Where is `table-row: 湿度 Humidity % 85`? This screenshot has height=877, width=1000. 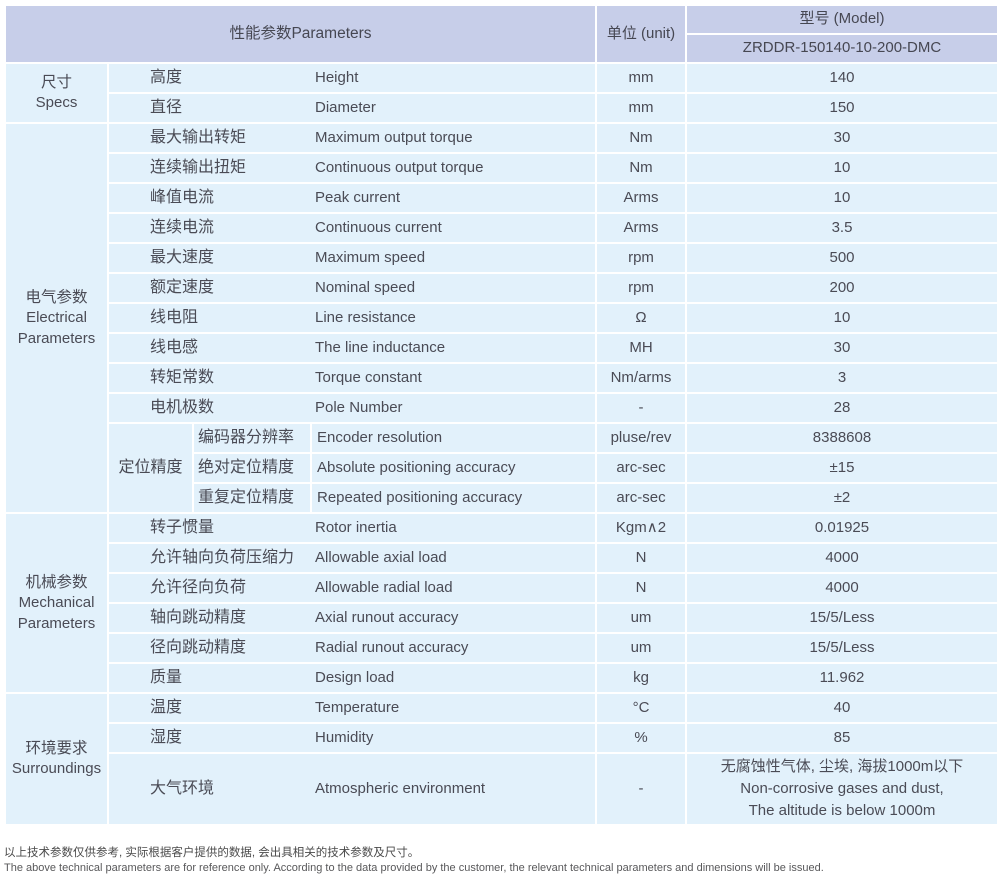
table-row: 湿度 Humidity % 85 is located at coordinates (502, 738).